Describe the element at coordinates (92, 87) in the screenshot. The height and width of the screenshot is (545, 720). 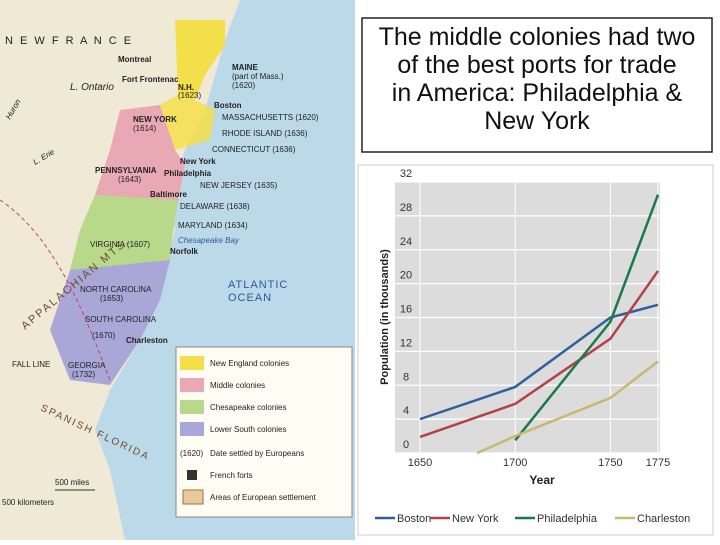
I see `map-label: L. Ontario` at that location.